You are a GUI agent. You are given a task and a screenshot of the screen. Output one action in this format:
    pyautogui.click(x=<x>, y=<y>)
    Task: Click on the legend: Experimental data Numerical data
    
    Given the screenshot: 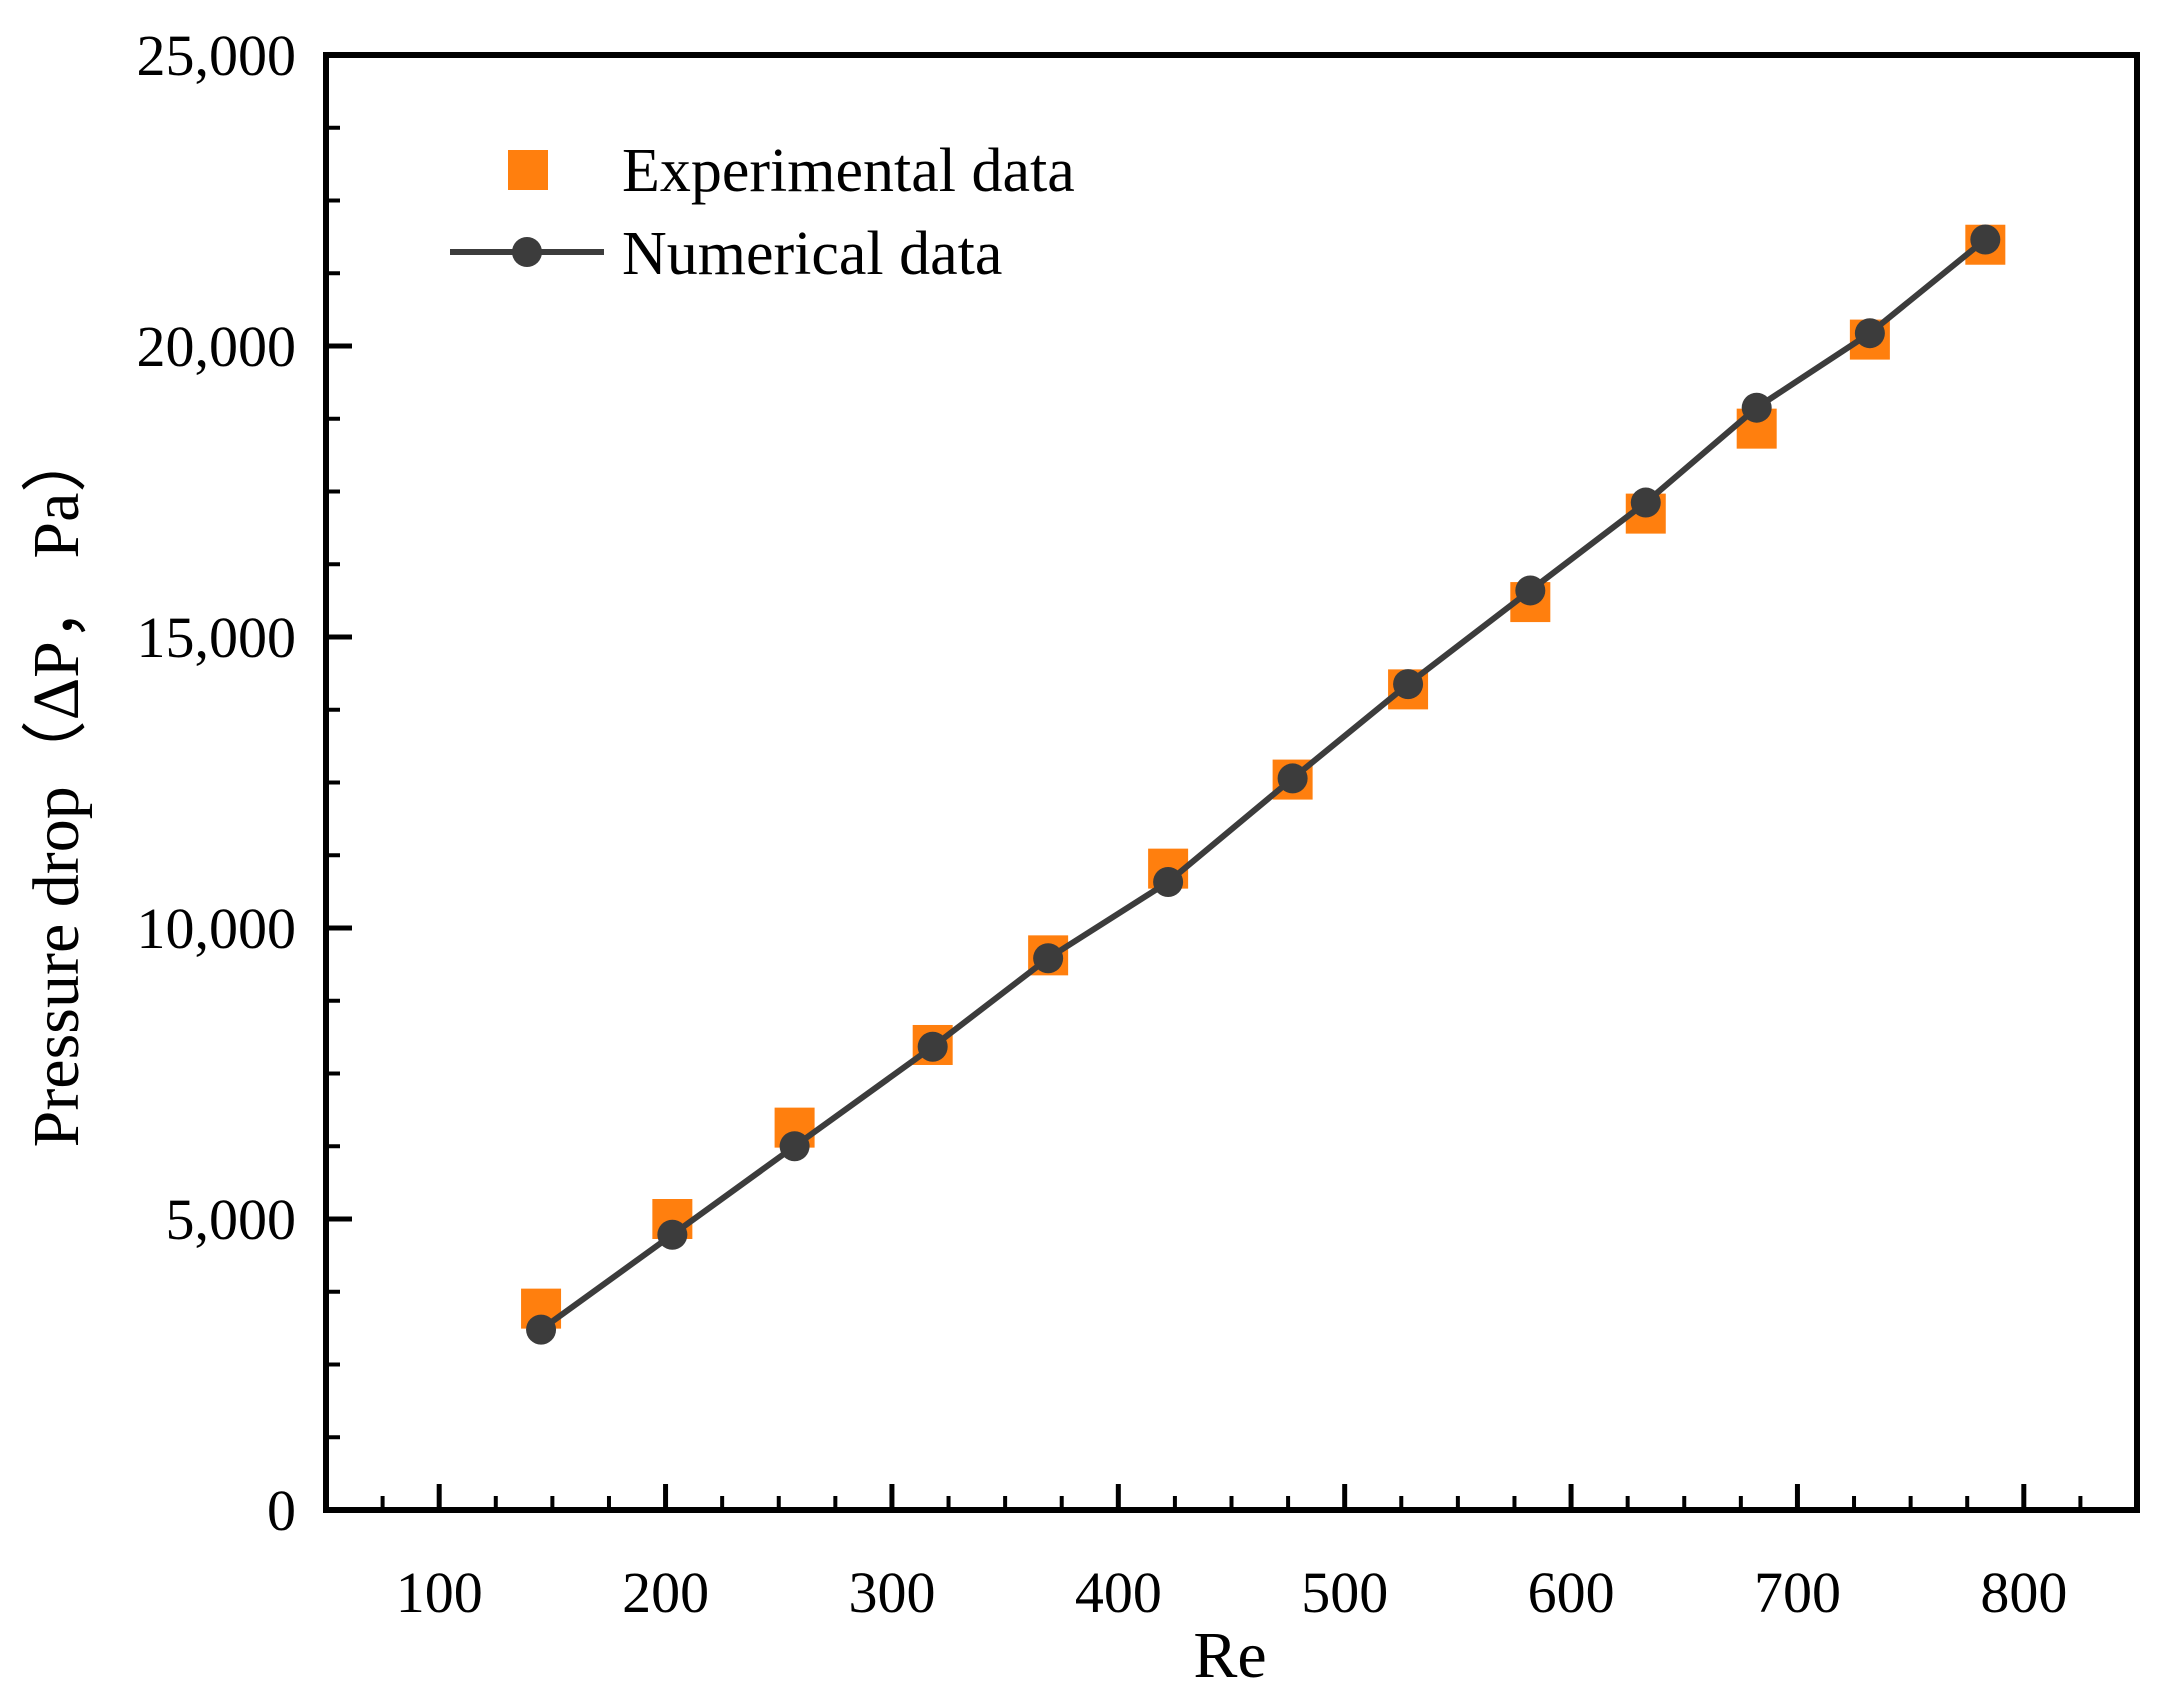 What is the action you would take?
    pyautogui.click(x=762, y=212)
    